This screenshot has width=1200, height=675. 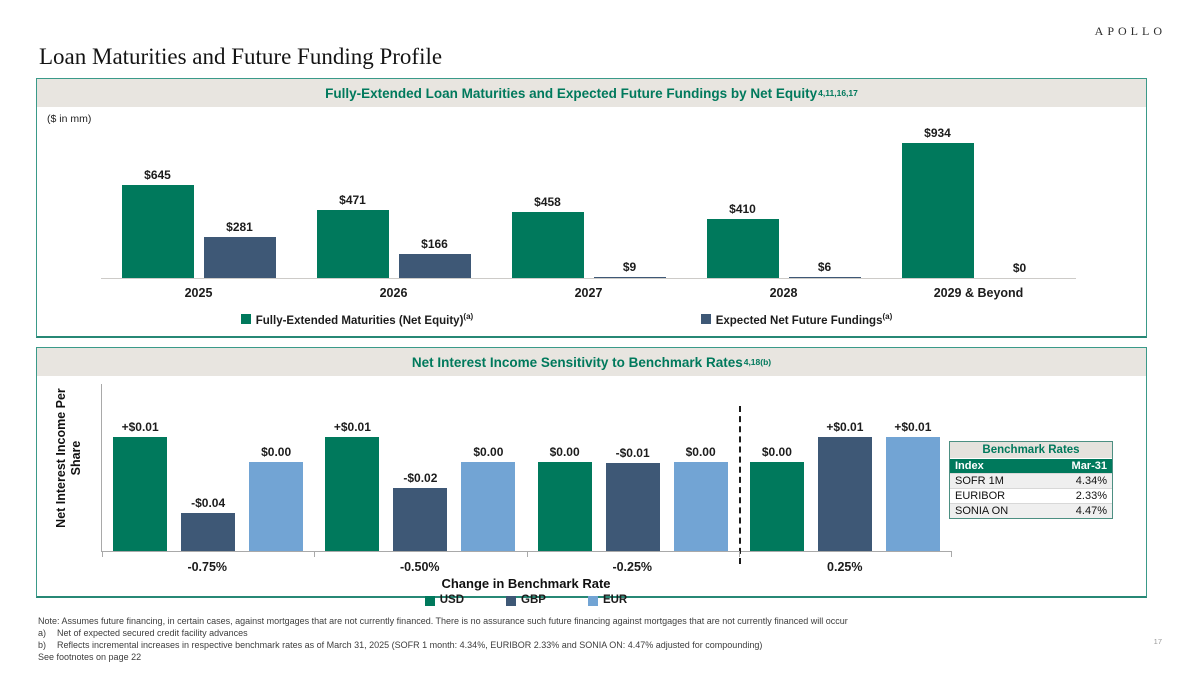 I want to click on benchmark-table-rows: SOFR 1M 4.34% EURIBOR 2.33% SONIA ON 4.47%, so click(x=1031, y=495).